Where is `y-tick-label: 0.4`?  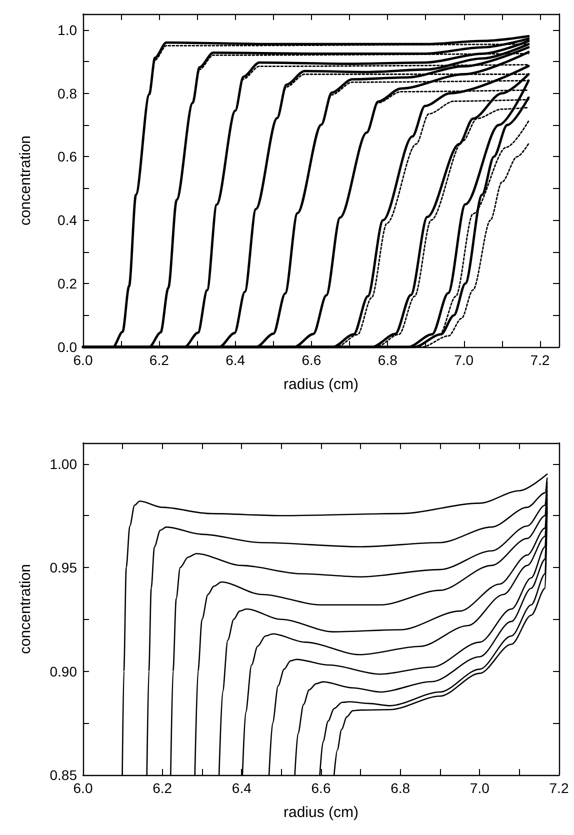
y-tick-label: 0.4 is located at coordinates (68, 220).